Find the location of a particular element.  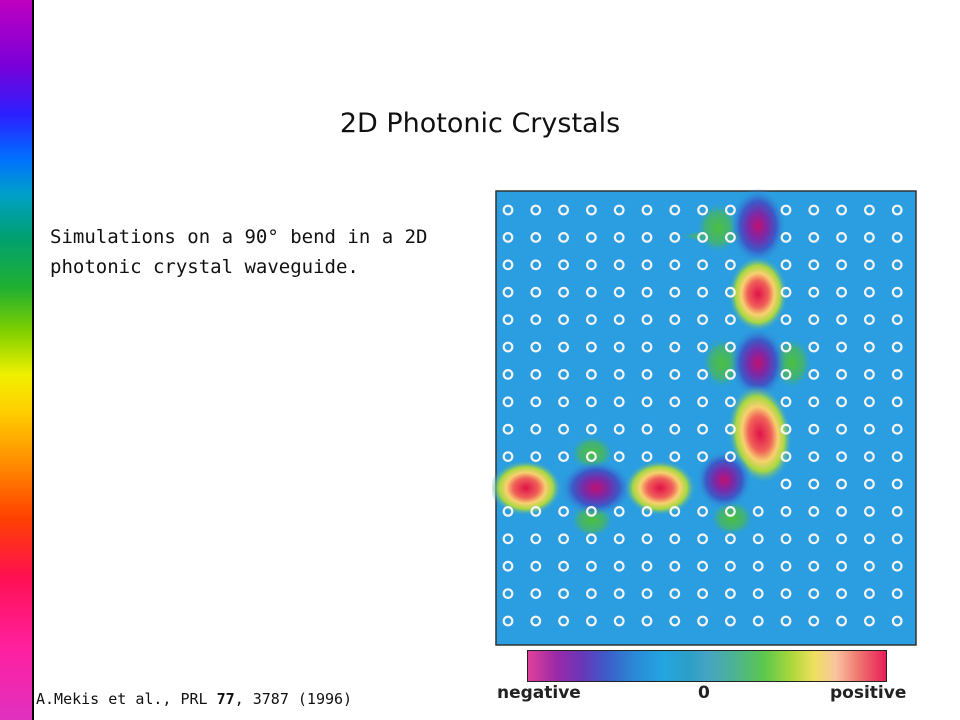

body-line-2: photonic crystal waveguide. is located at coordinates (204, 267).